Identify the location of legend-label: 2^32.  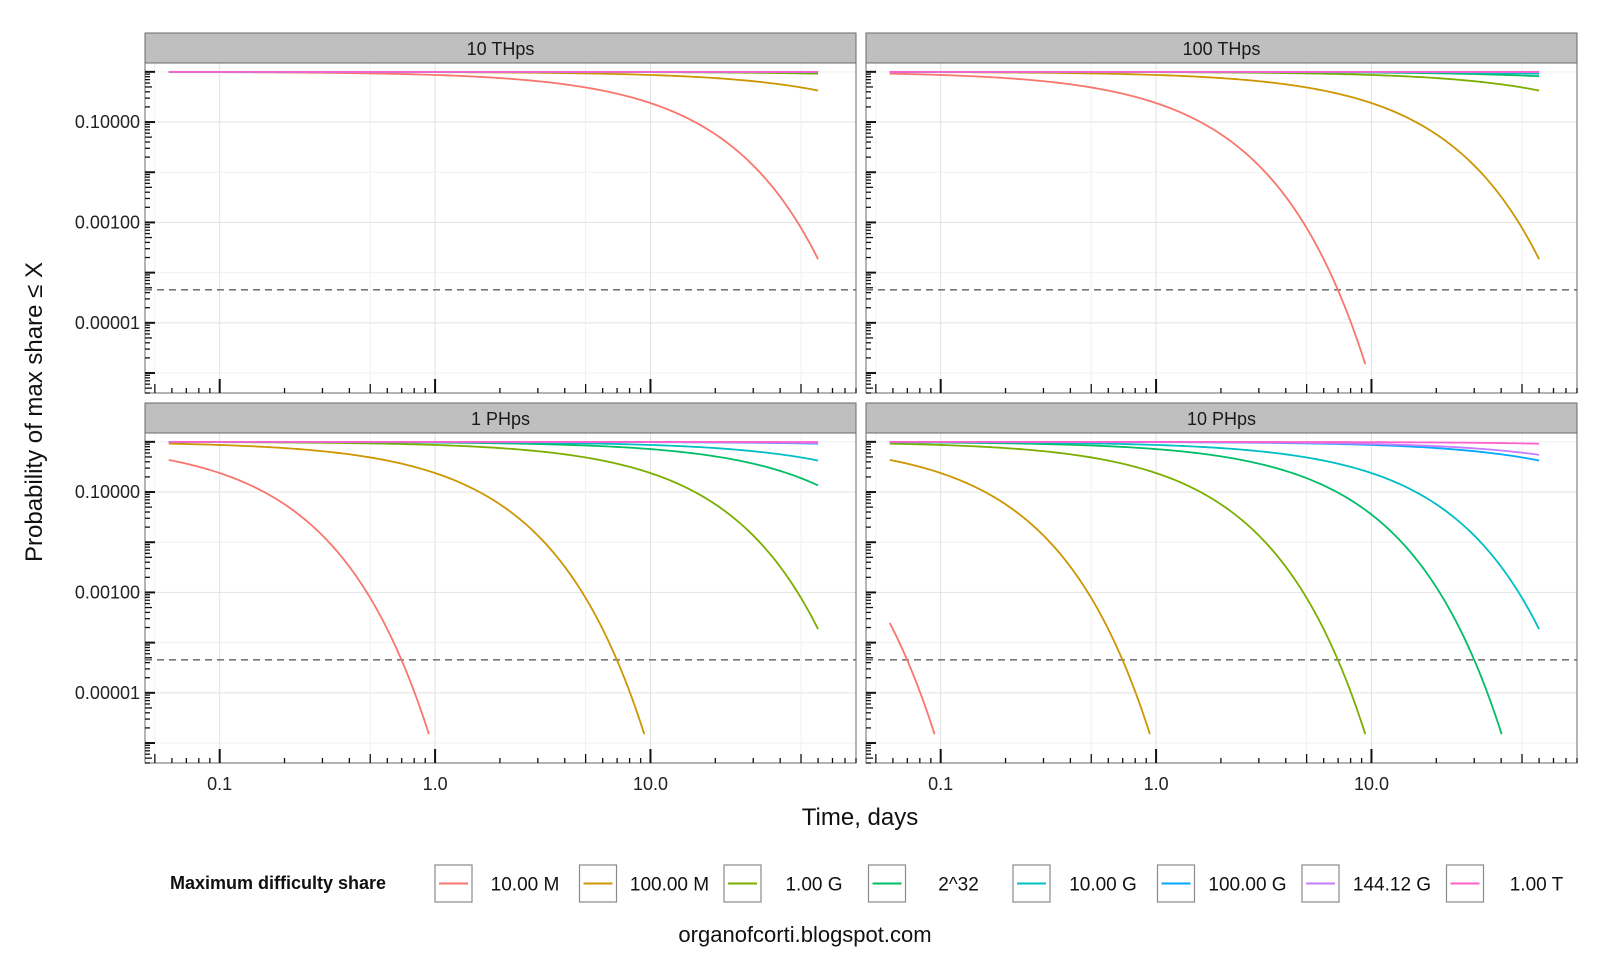
(958, 885).